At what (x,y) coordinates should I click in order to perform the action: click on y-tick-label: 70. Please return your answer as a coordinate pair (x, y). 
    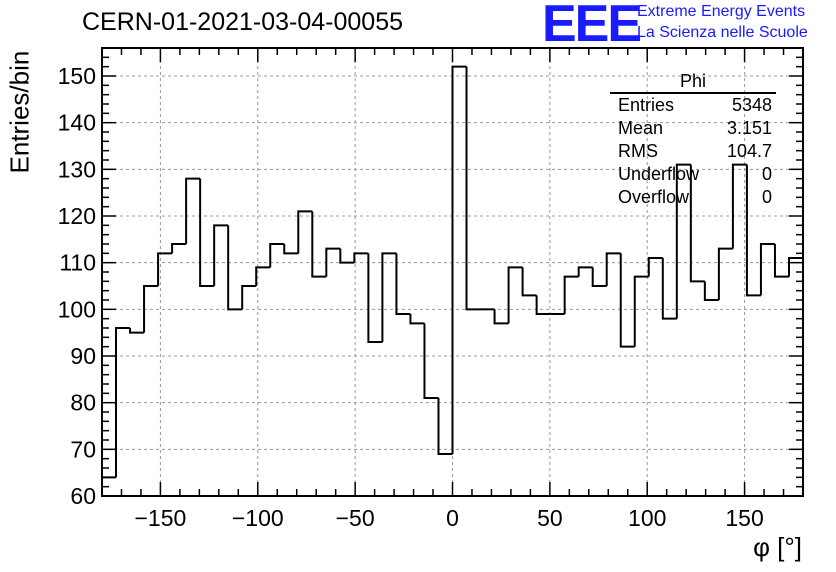
    Looking at the image, I should click on (83, 449).